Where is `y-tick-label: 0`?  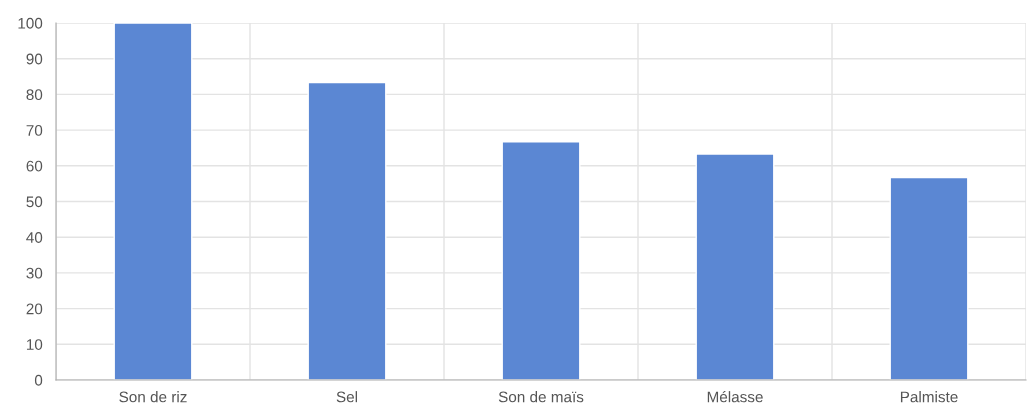 y-tick-label: 0 is located at coordinates (38, 380).